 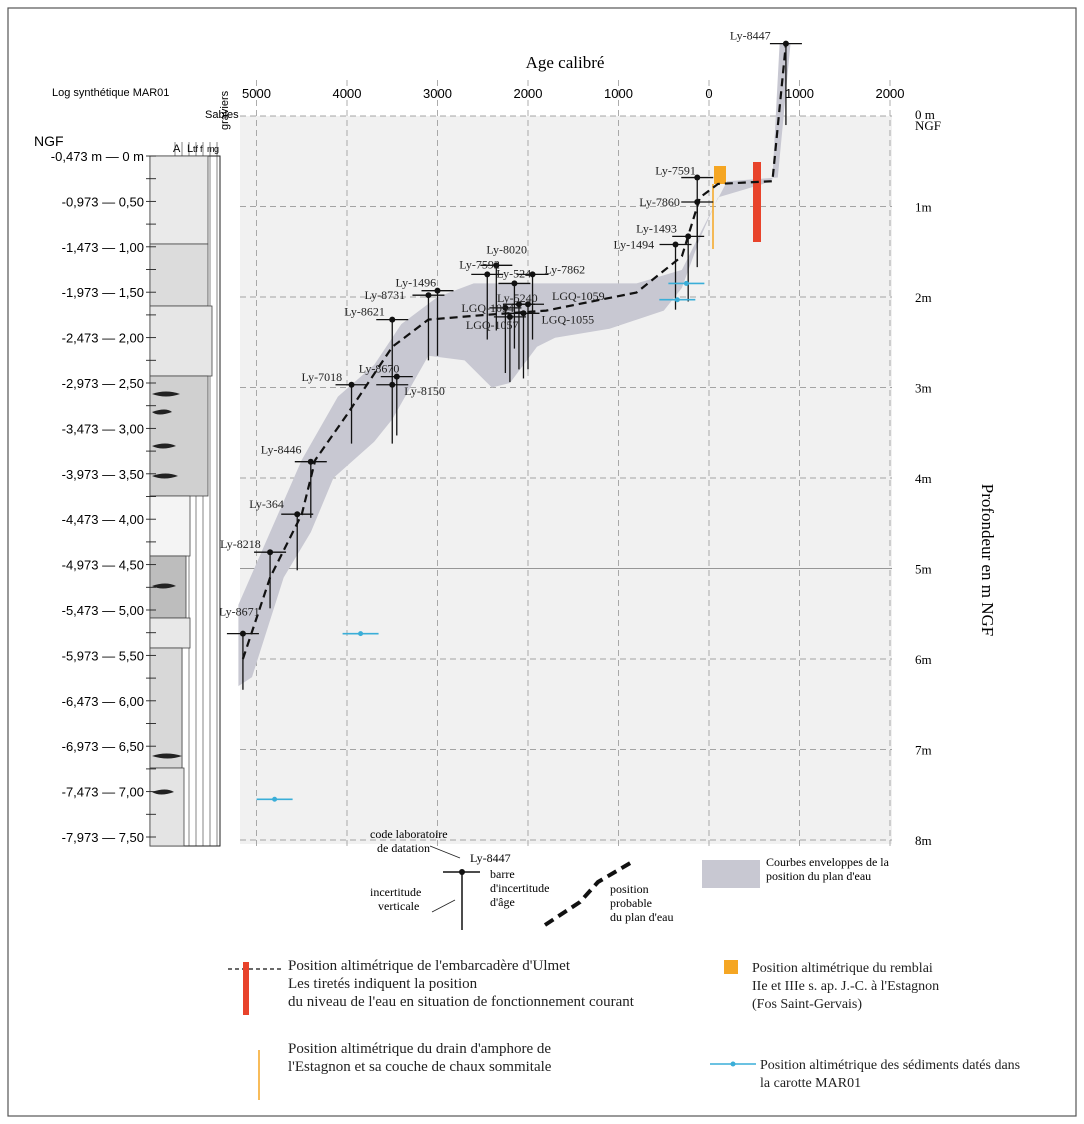 What do you see at coordinates (103, 565) in the screenshot?
I see `left-scale-label-9: -4,973 — 4,50` at bounding box center [103, 565].